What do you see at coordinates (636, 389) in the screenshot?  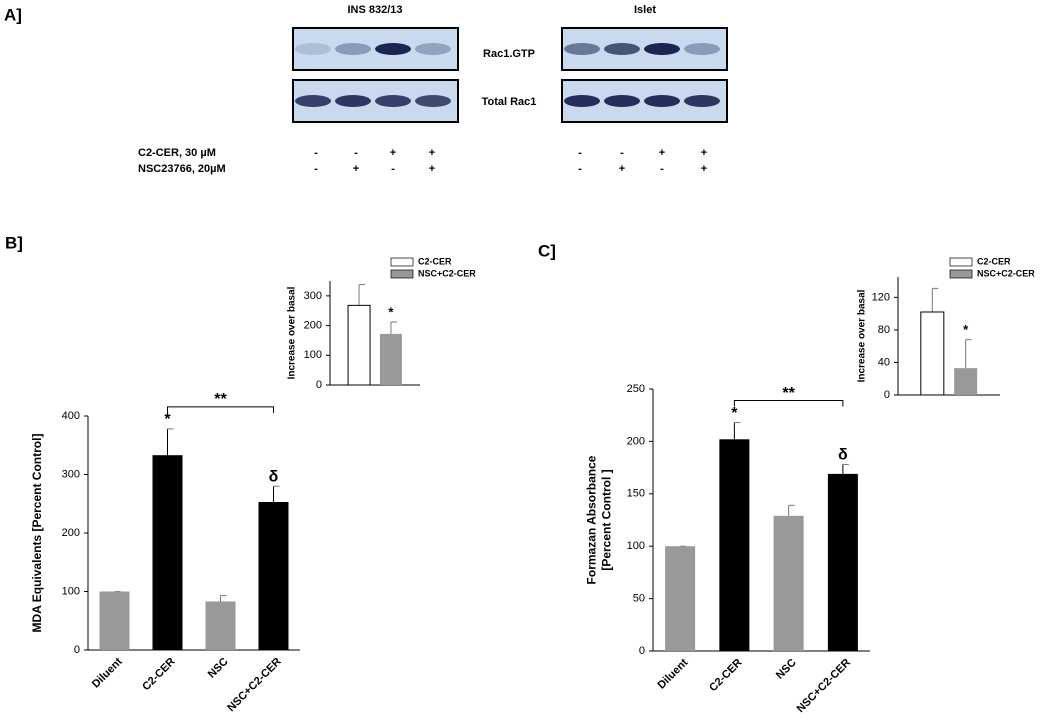 I see `y-tick-label: 250` at bounding box center [636, 389].